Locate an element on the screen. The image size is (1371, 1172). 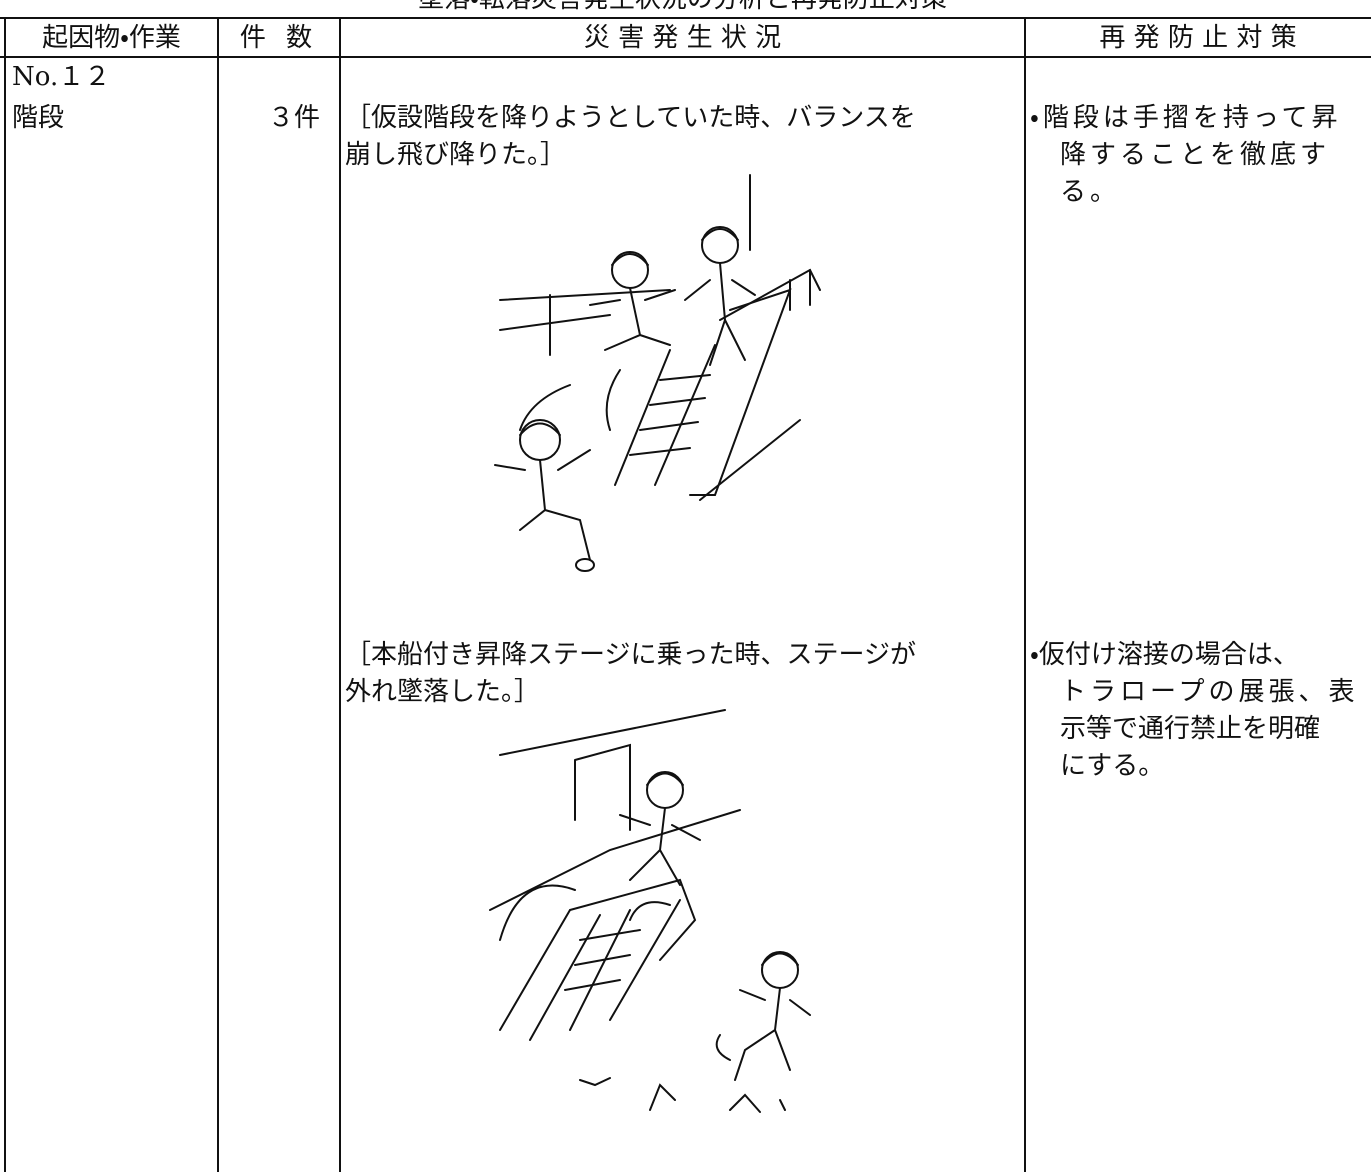
countermeasure-line: トラロープの展張、表 is located at coordinates (1209, 692).